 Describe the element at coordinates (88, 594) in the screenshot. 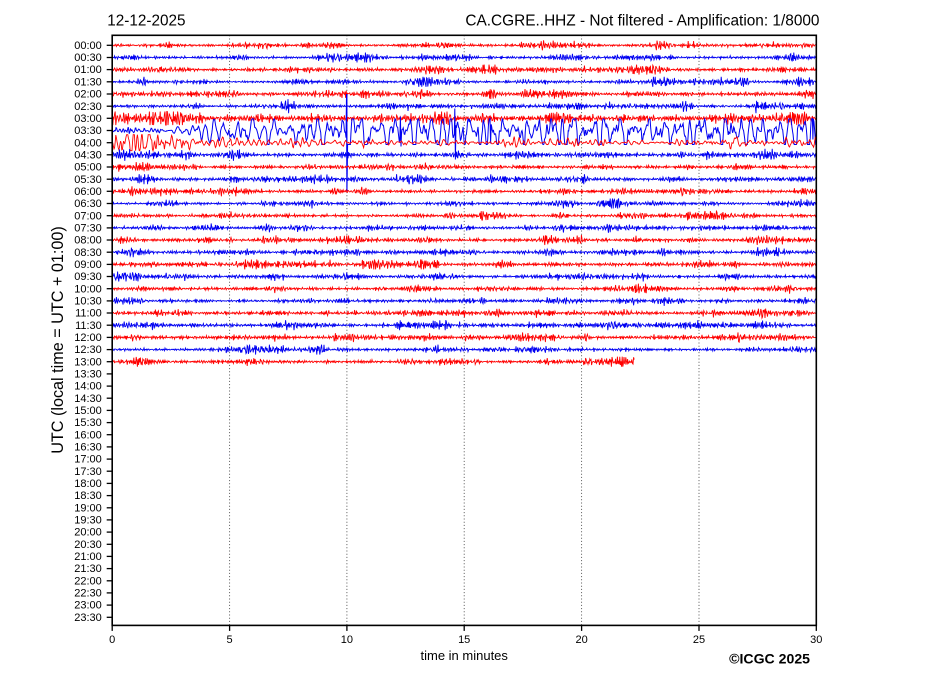

I see `svg-text: 22:30` at that location.